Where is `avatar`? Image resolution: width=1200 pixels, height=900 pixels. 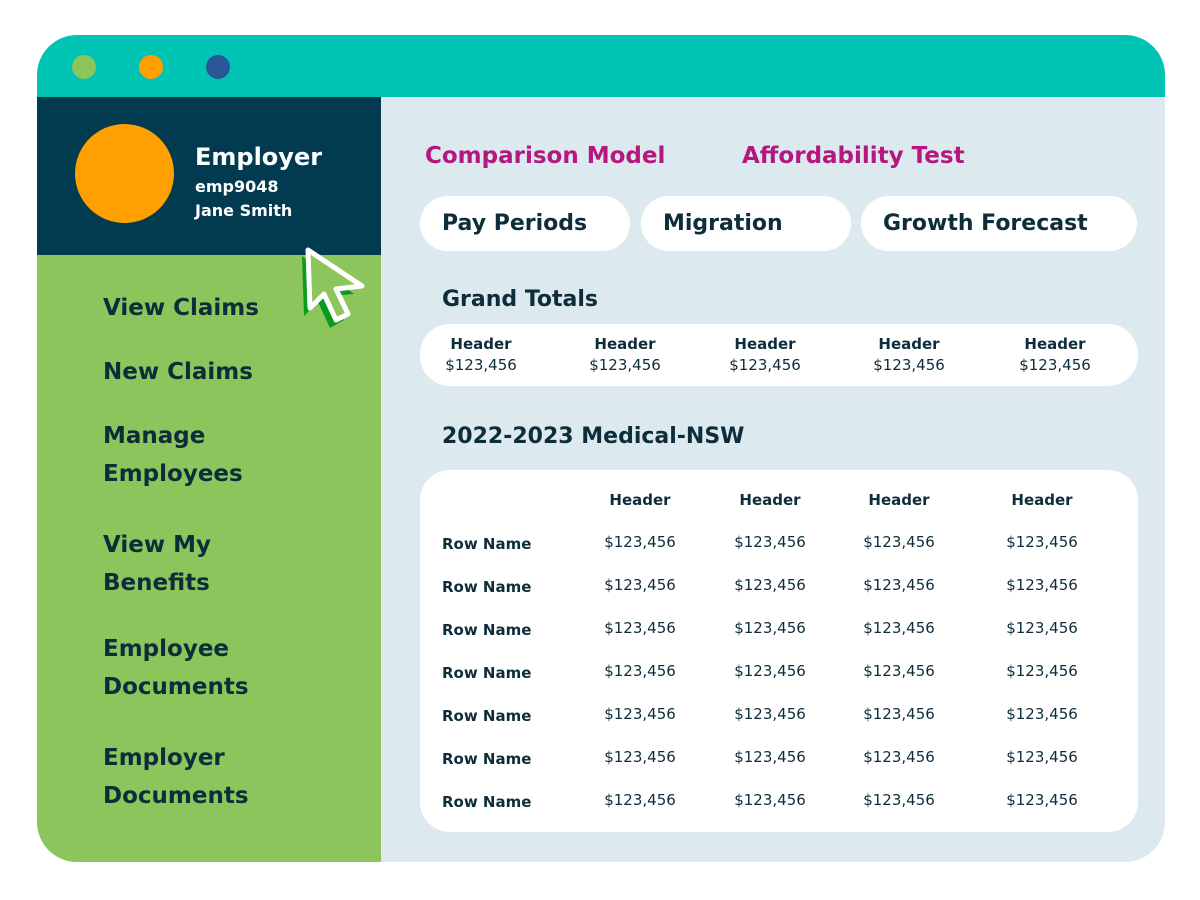
avatar is located at coordinates (124, 173).